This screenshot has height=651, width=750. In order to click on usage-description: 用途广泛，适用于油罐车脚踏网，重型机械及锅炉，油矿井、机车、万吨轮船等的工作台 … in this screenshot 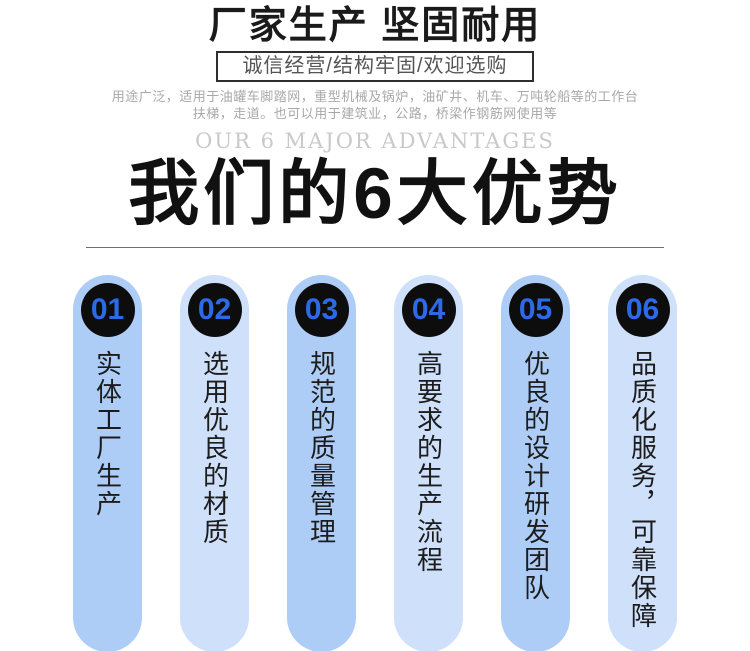, I will do `click(375, 105)`.